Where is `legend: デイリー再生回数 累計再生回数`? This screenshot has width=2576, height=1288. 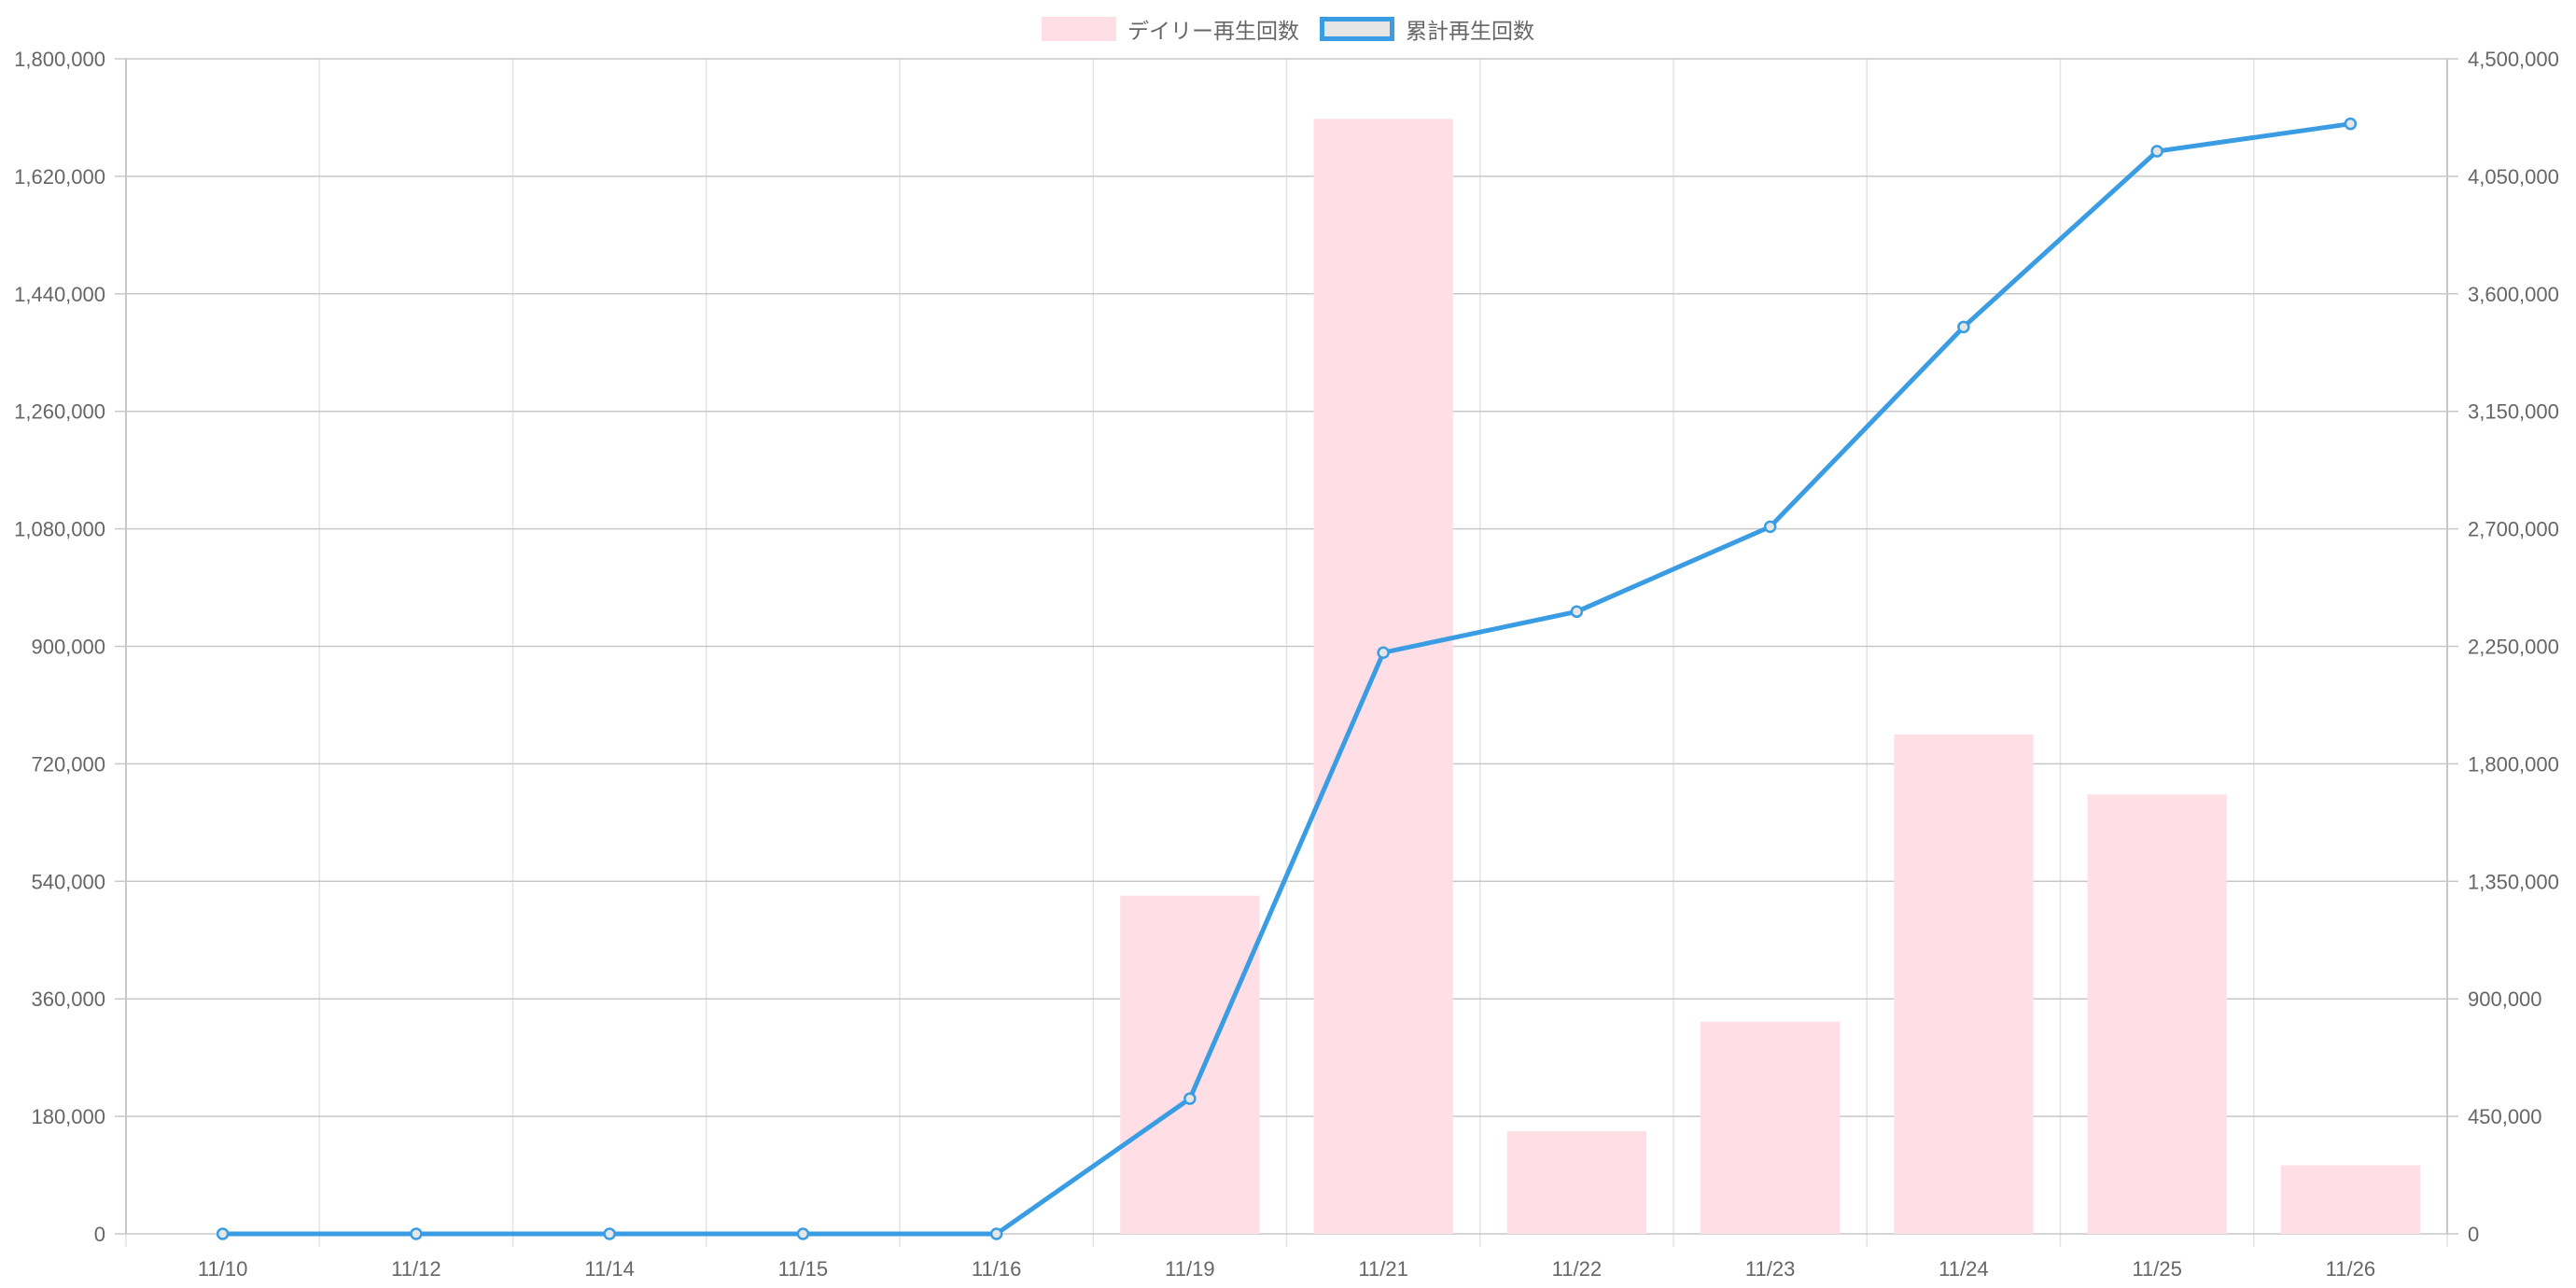
legend: デイリー再生回数 累計再生回数 is located at coordinates (1288, 29).